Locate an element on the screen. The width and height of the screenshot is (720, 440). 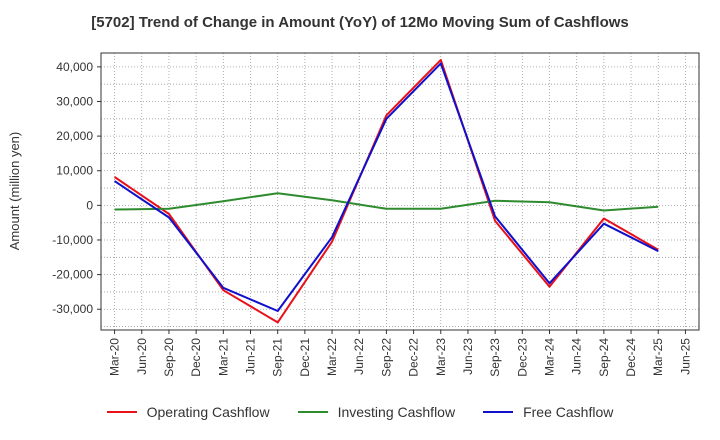
x-tick-label: Mar-24 is located at coordinates (550, 357).